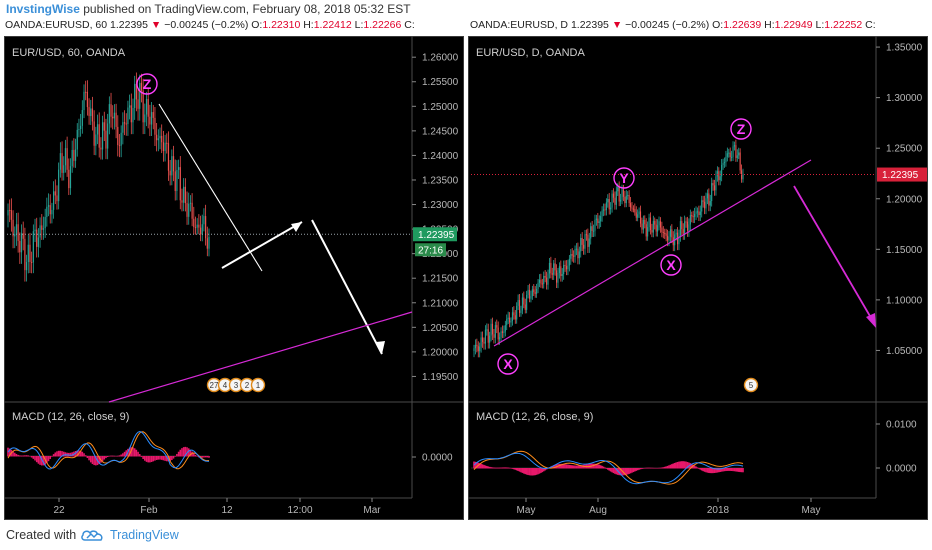  I want to click on quote-high-label: H:, so click(769, 25).